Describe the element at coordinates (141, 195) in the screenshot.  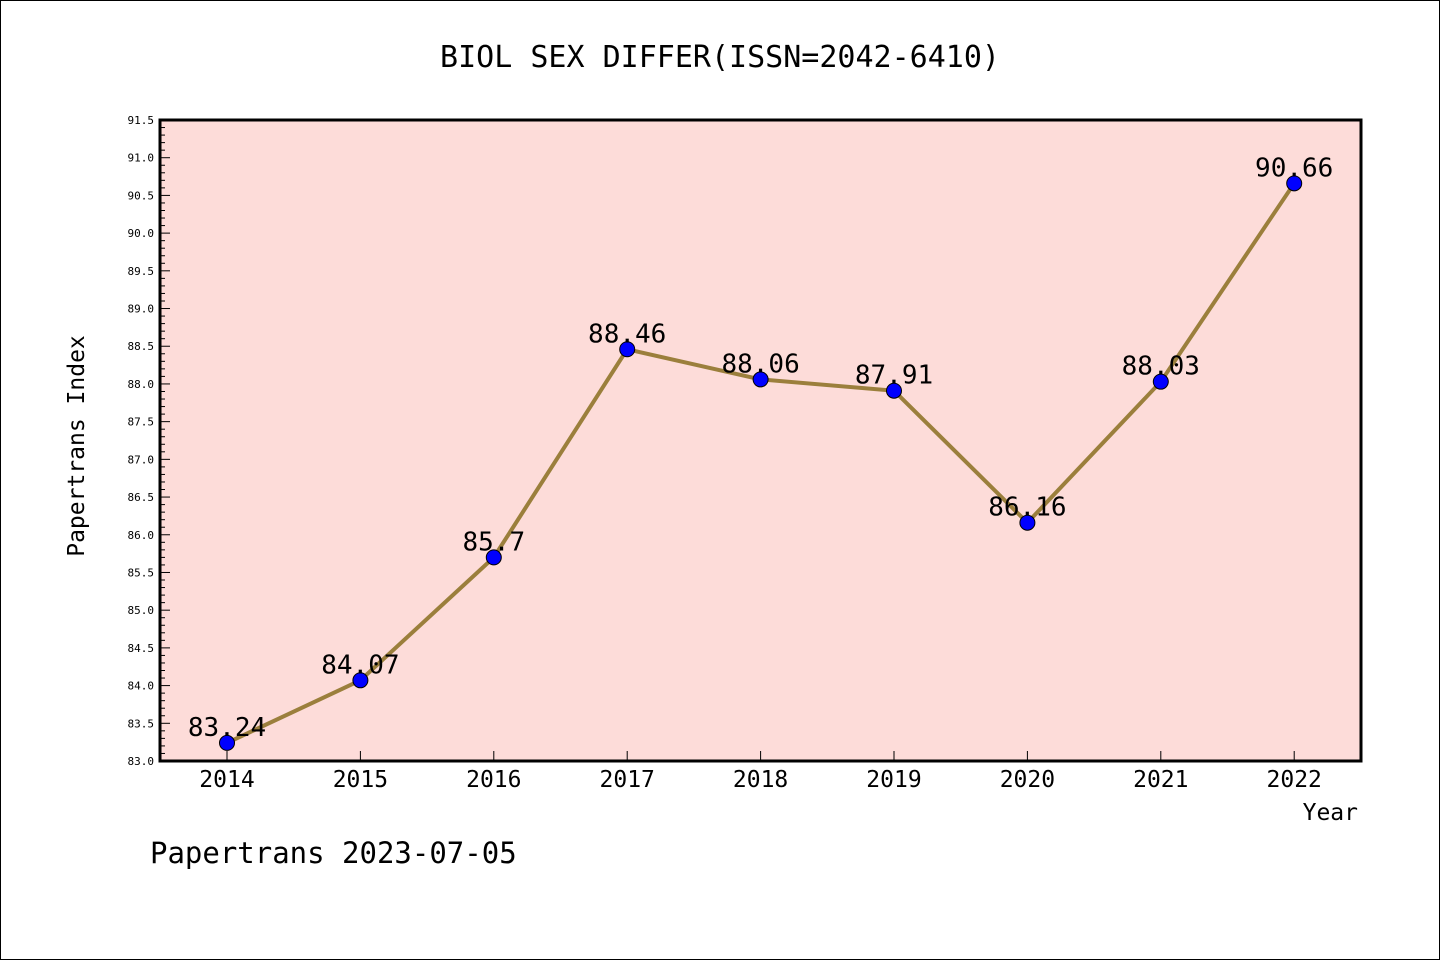
I see `y-tick-label: 90.5` at that location.